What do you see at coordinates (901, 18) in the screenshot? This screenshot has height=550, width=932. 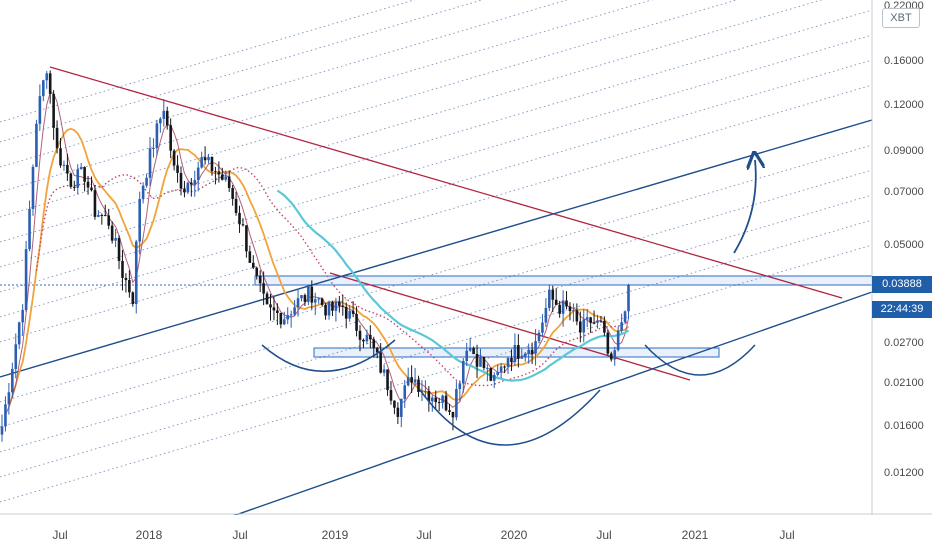 I see `symbol-badge: XBT` at bounding box center [901, 18].